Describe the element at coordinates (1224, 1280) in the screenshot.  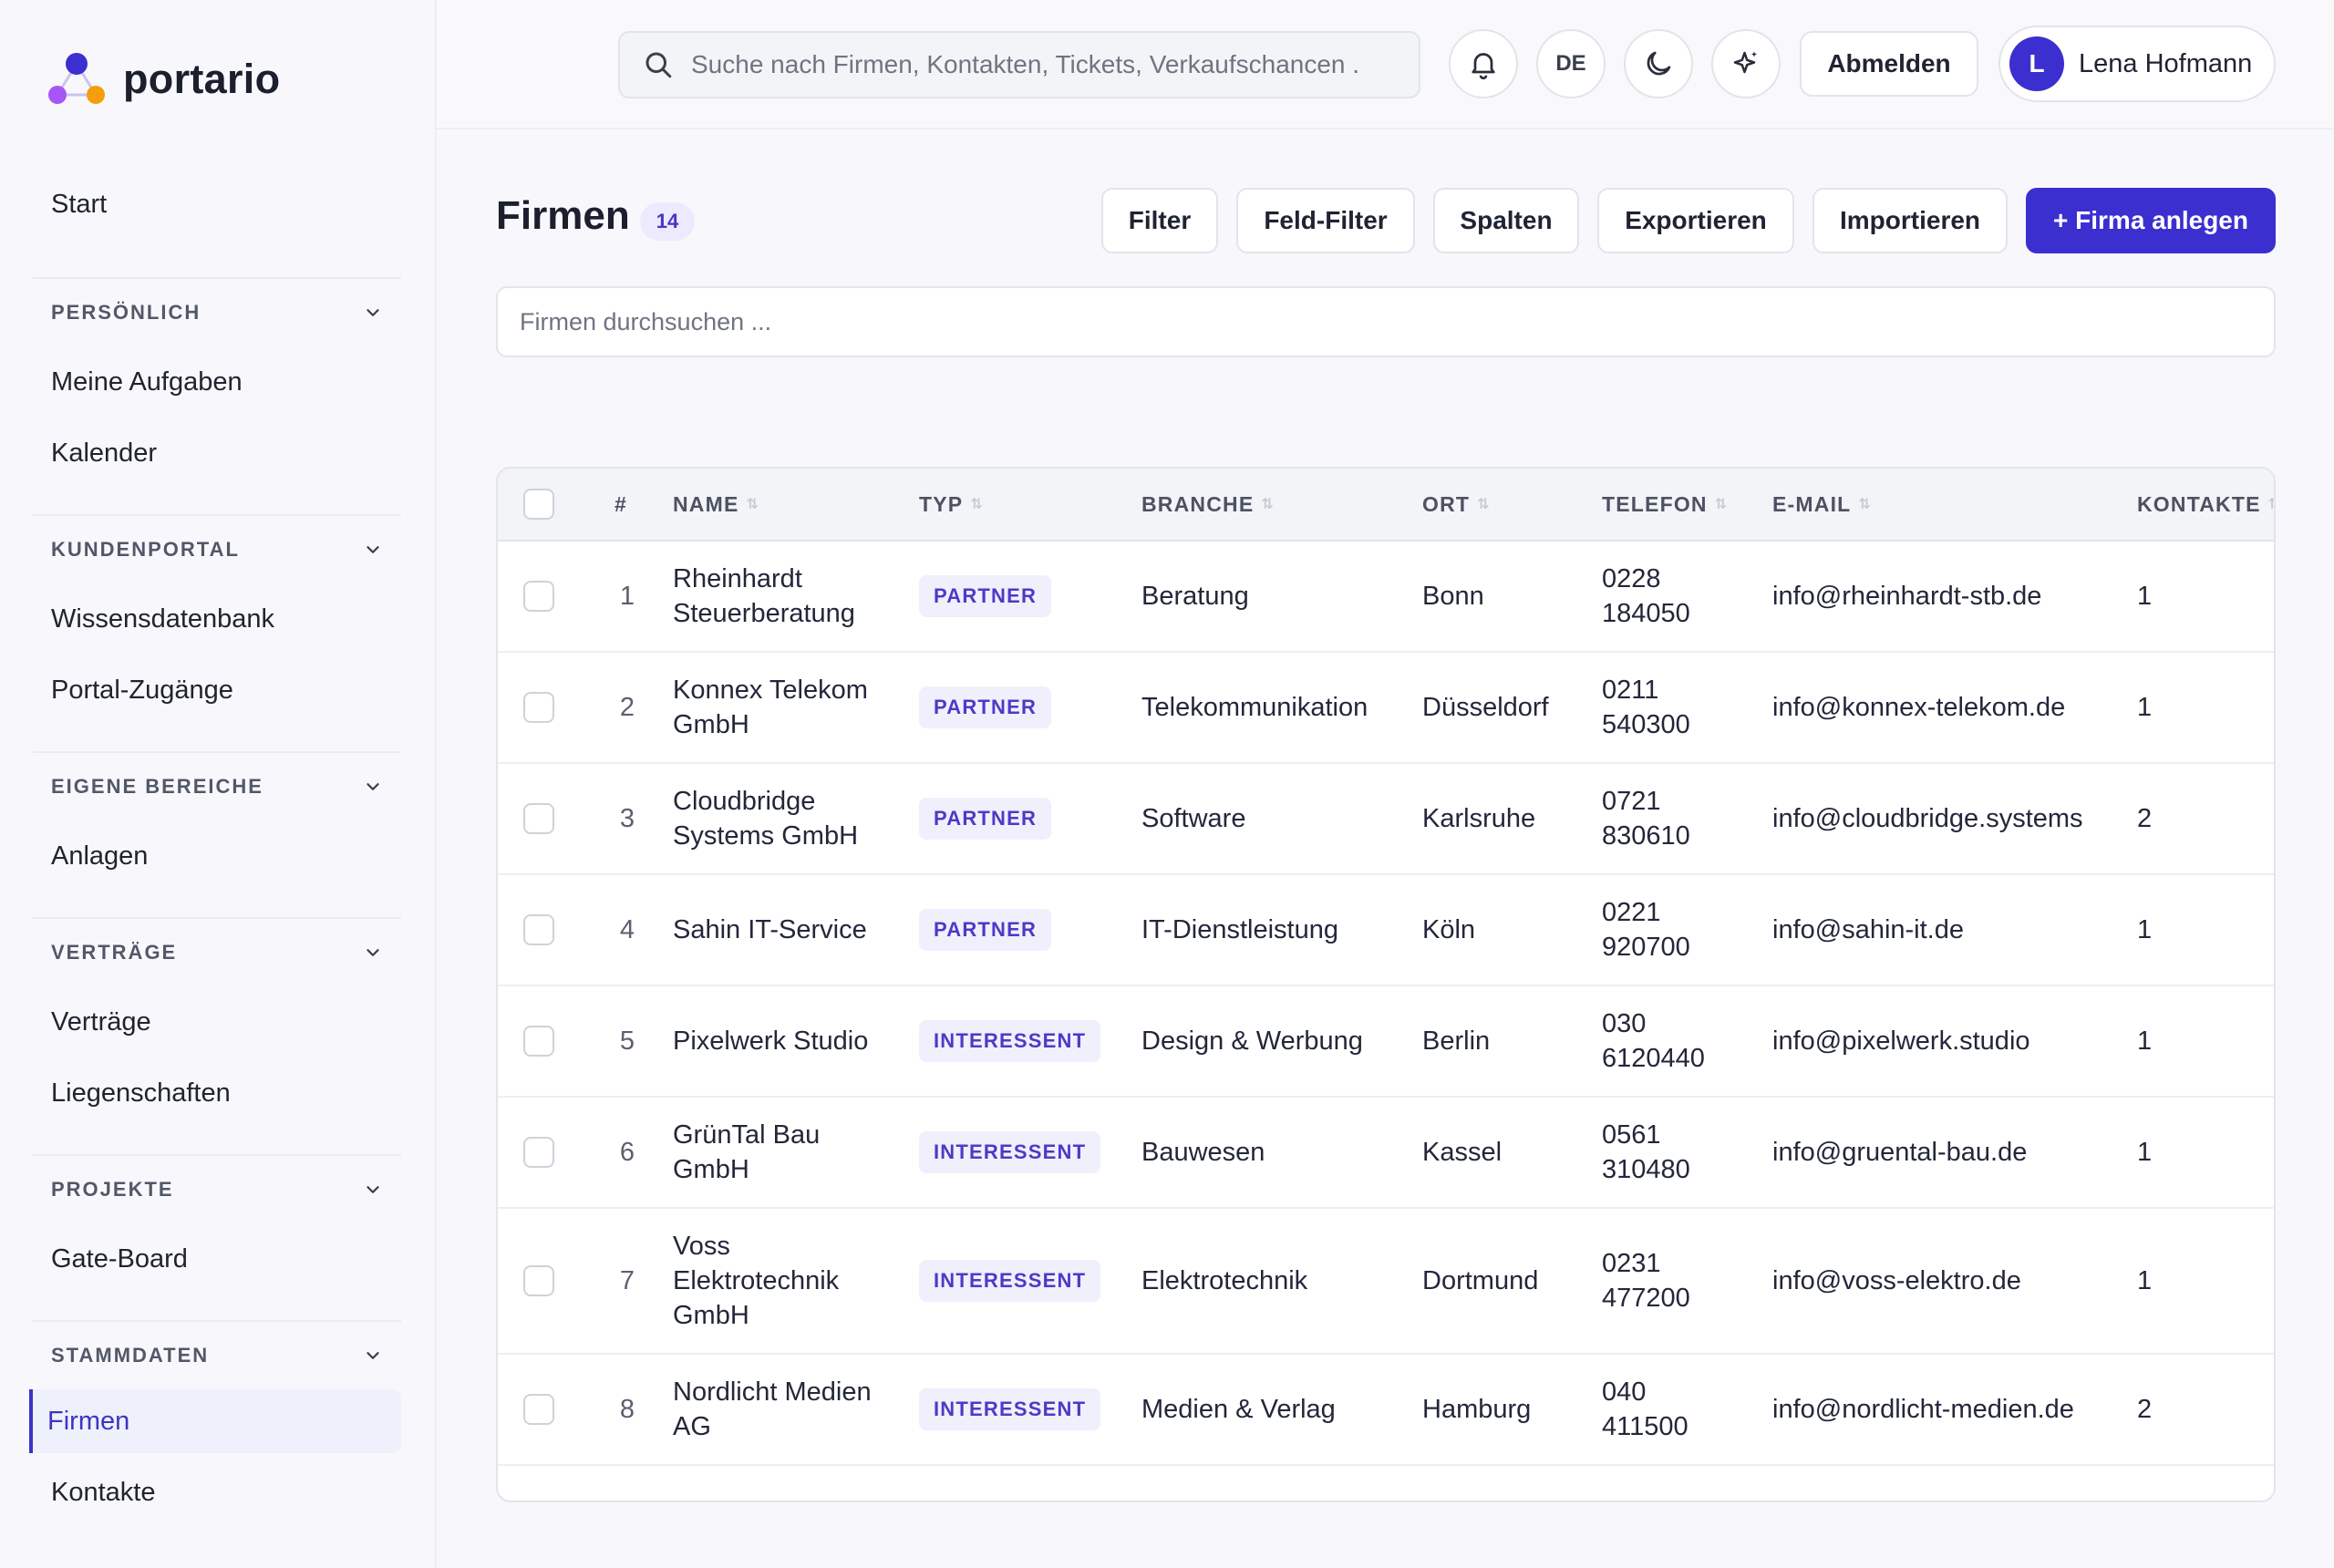
I see `branch-cell: Elektrotechnik` at that location.